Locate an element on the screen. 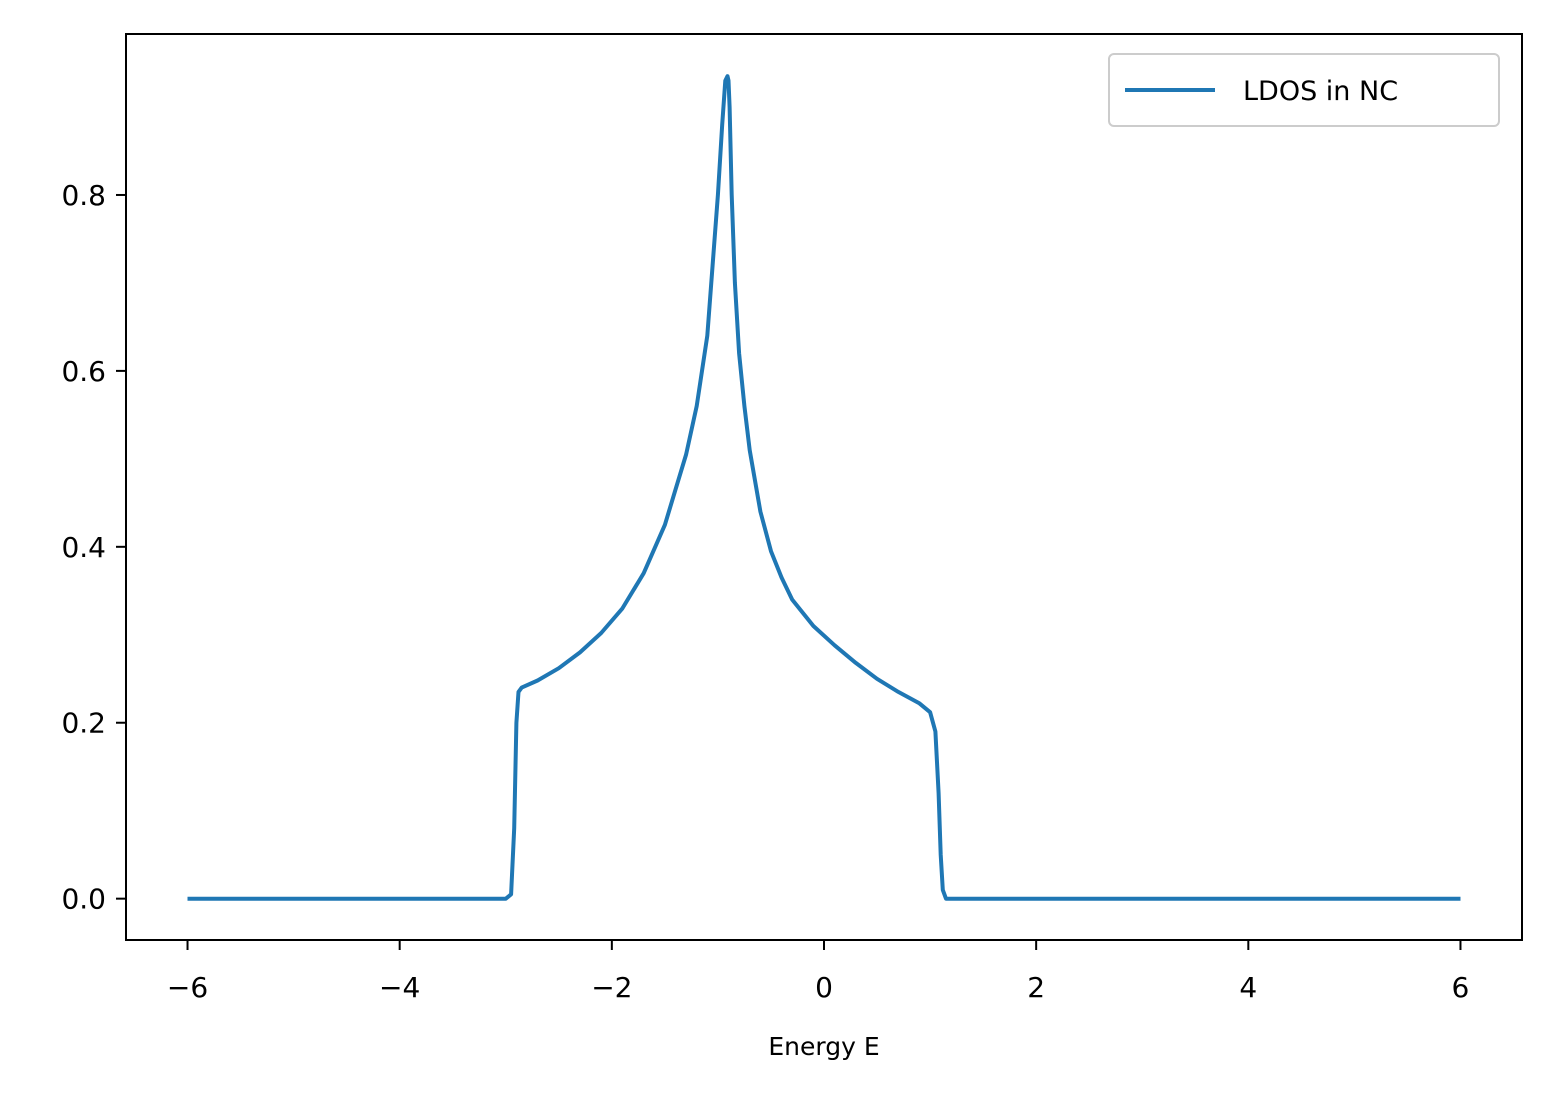  x-tick-label: 4 is located at coordinates (1248, 987).